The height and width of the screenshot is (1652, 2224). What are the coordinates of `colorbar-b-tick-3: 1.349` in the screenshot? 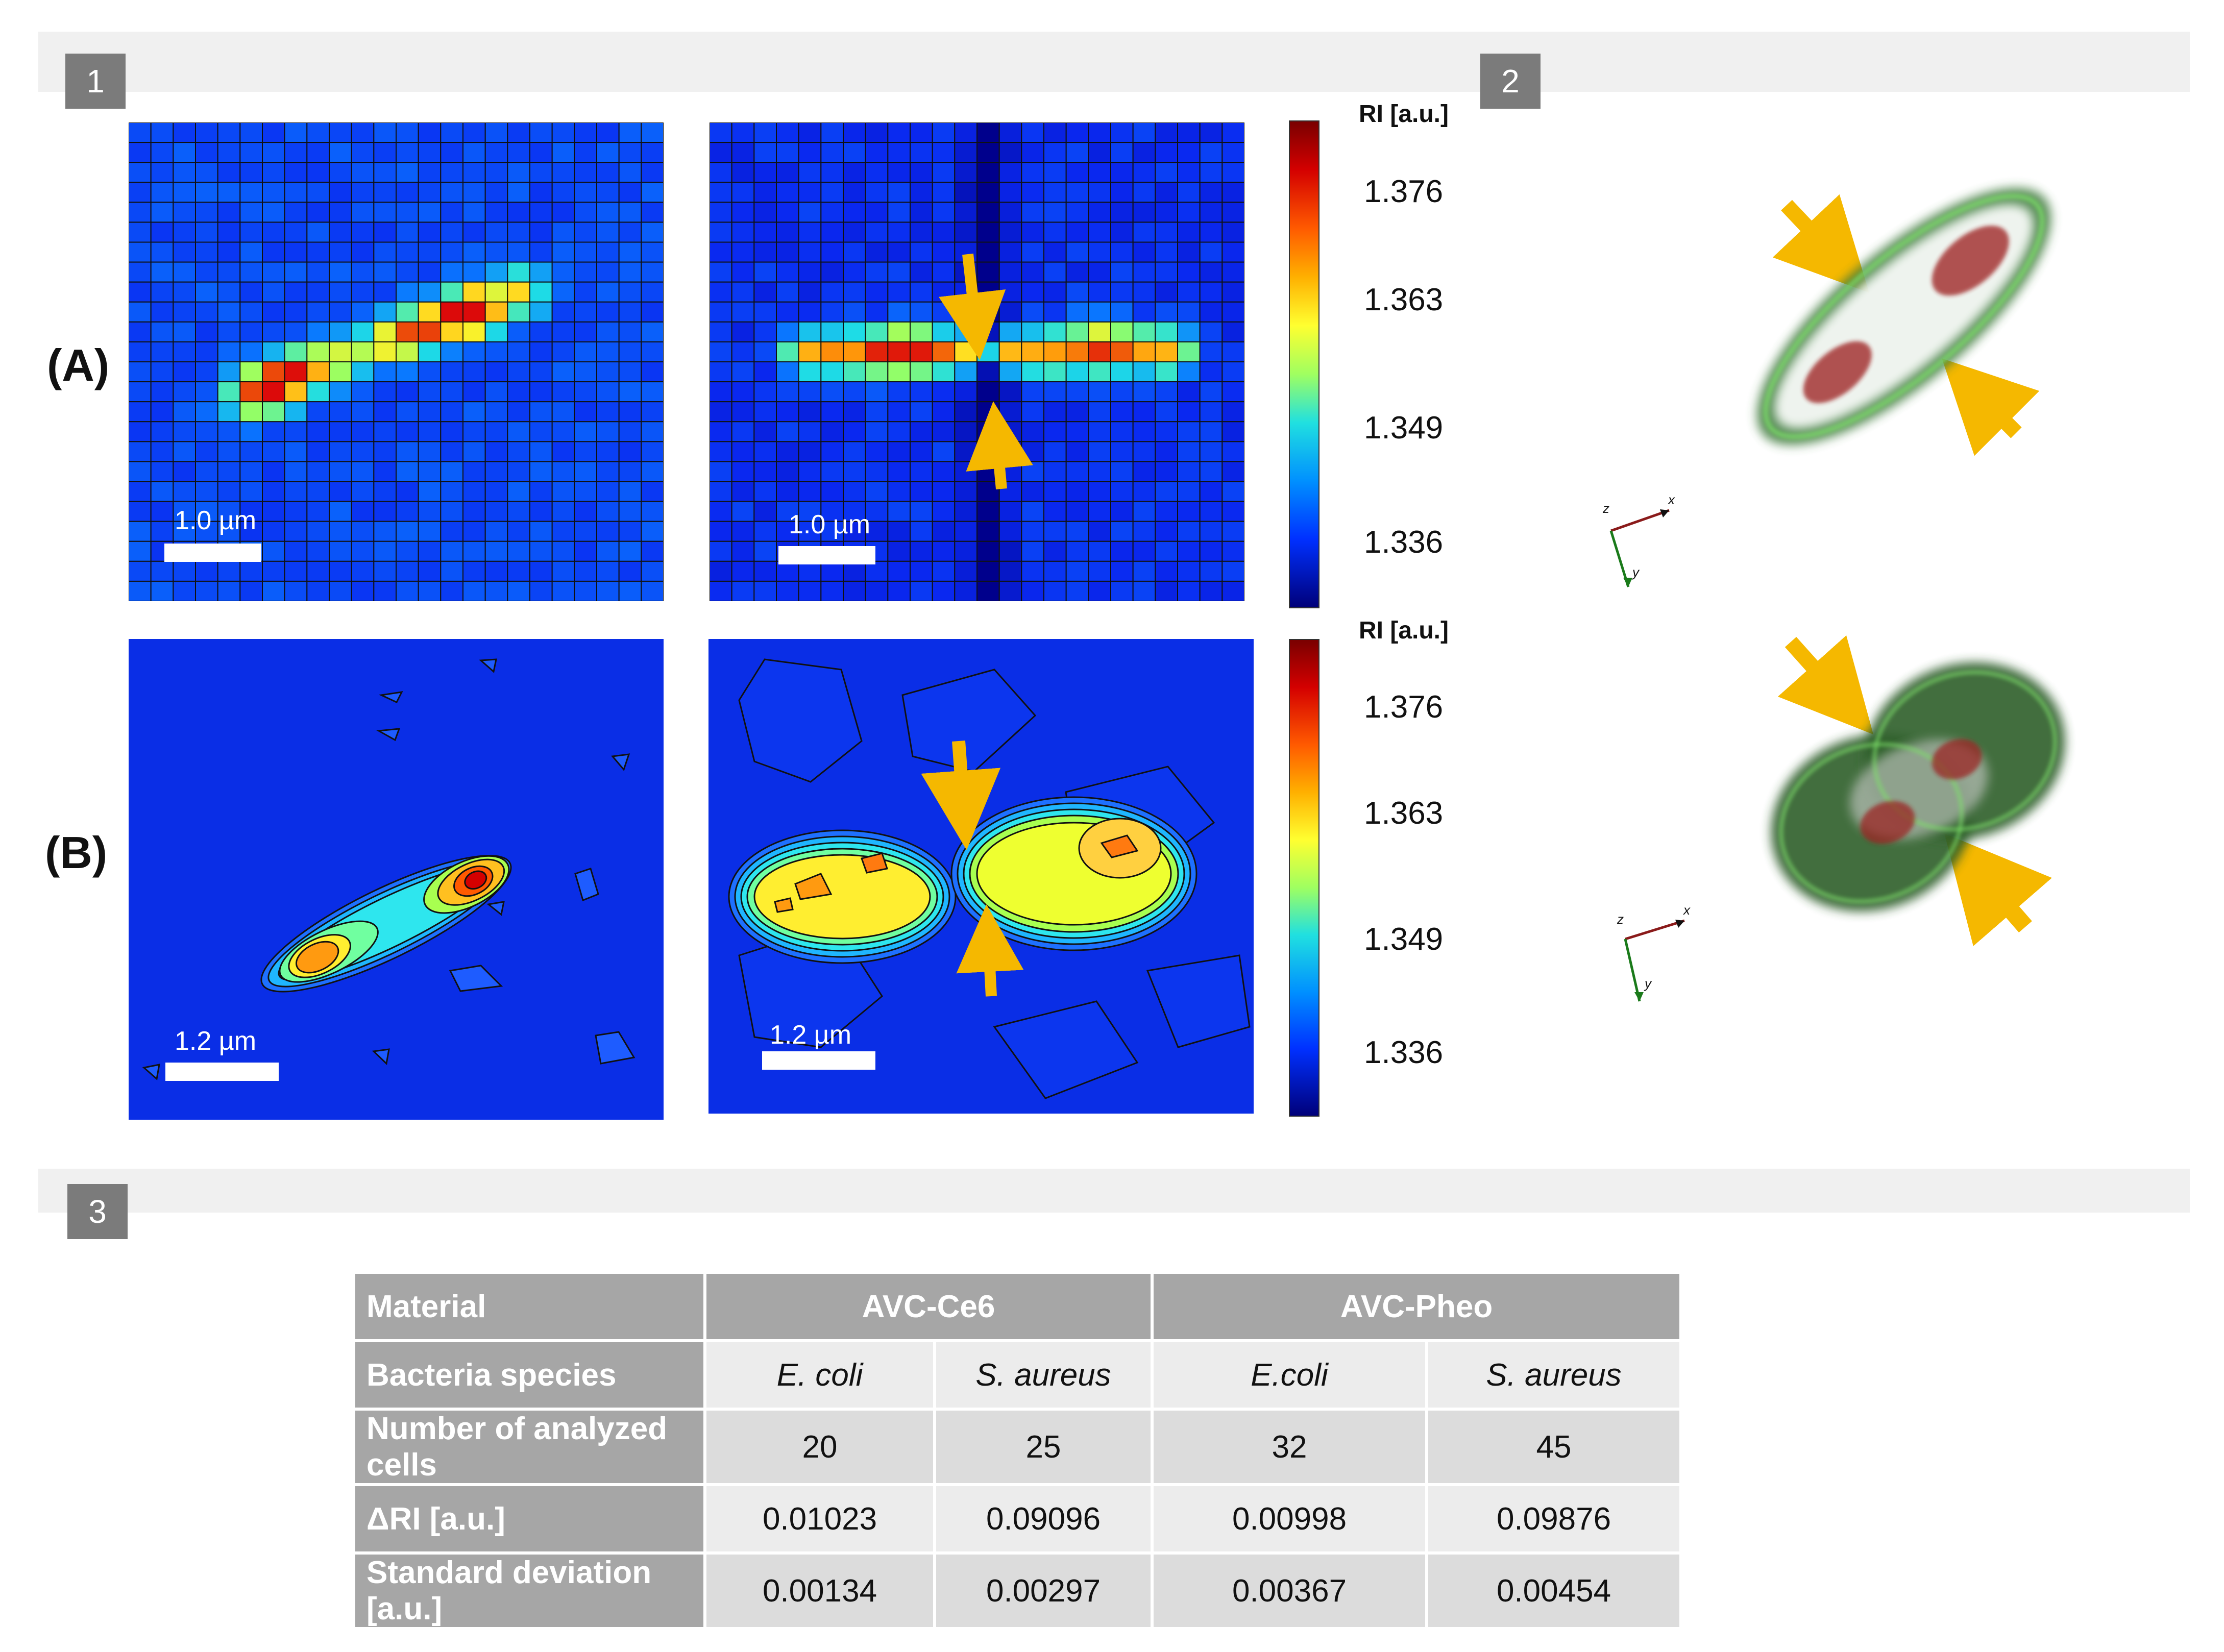 It's located at (1404, 939).